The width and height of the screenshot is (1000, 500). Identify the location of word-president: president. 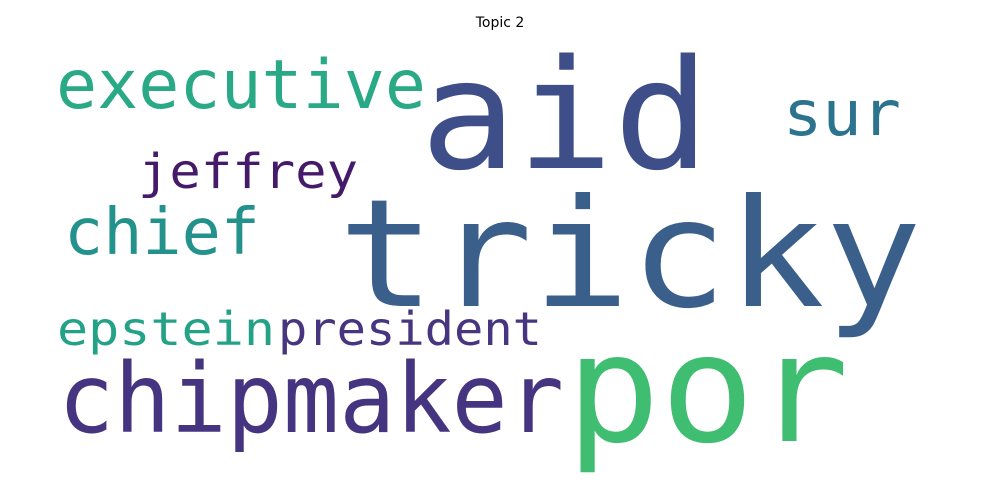
(410, 329).